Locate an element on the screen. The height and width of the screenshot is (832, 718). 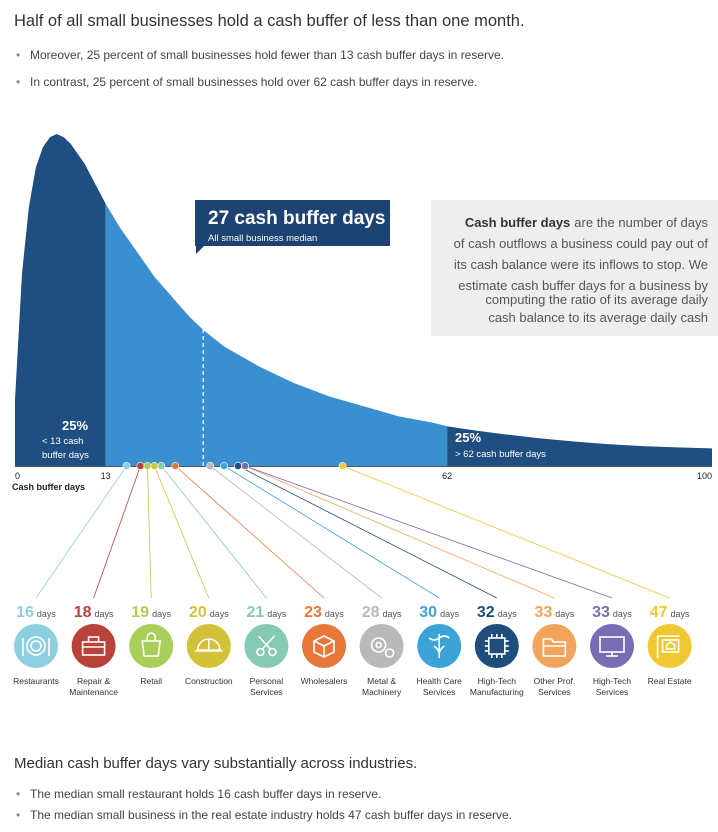
median-markers is located at coordinates (234, 466).